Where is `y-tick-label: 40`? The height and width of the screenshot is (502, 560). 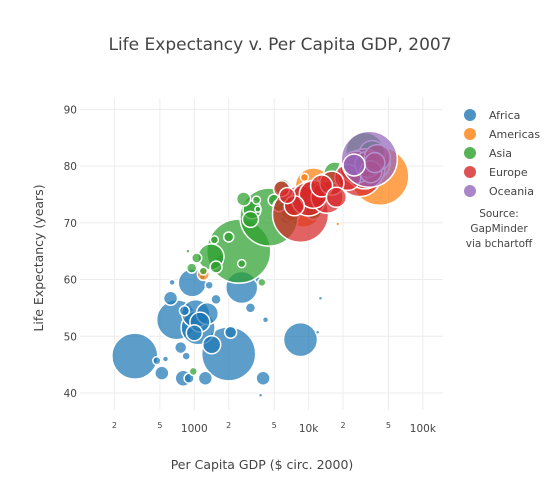
y-tick-label: 40 is located at coordinates (70, 394).